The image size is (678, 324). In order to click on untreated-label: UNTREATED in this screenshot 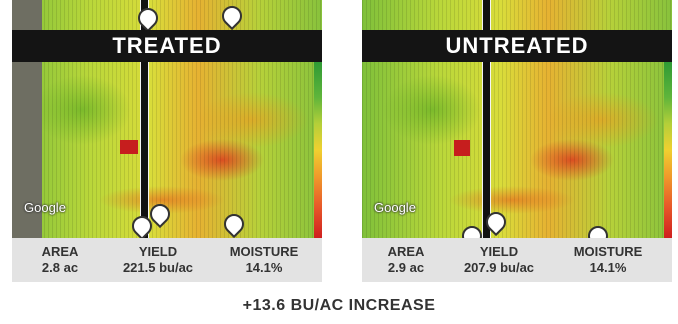, I will do `click(517, 45)`.